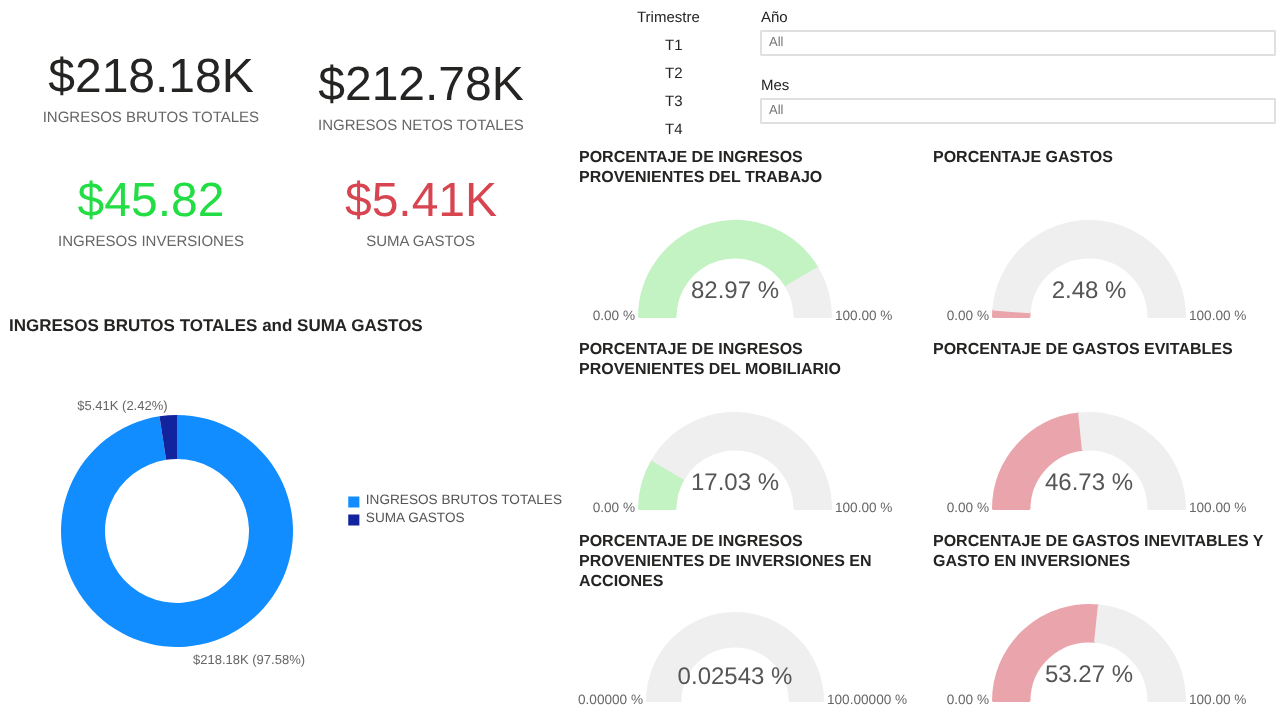 This screenshot has height=720, width=1280. What do you see at coordinates (701, 167) in the screenshot?
I see `chart-title: PORCENTAJE DE INGRESOS PROVENIENTES DEL TRABAJO` at bounding box center [701, 167].